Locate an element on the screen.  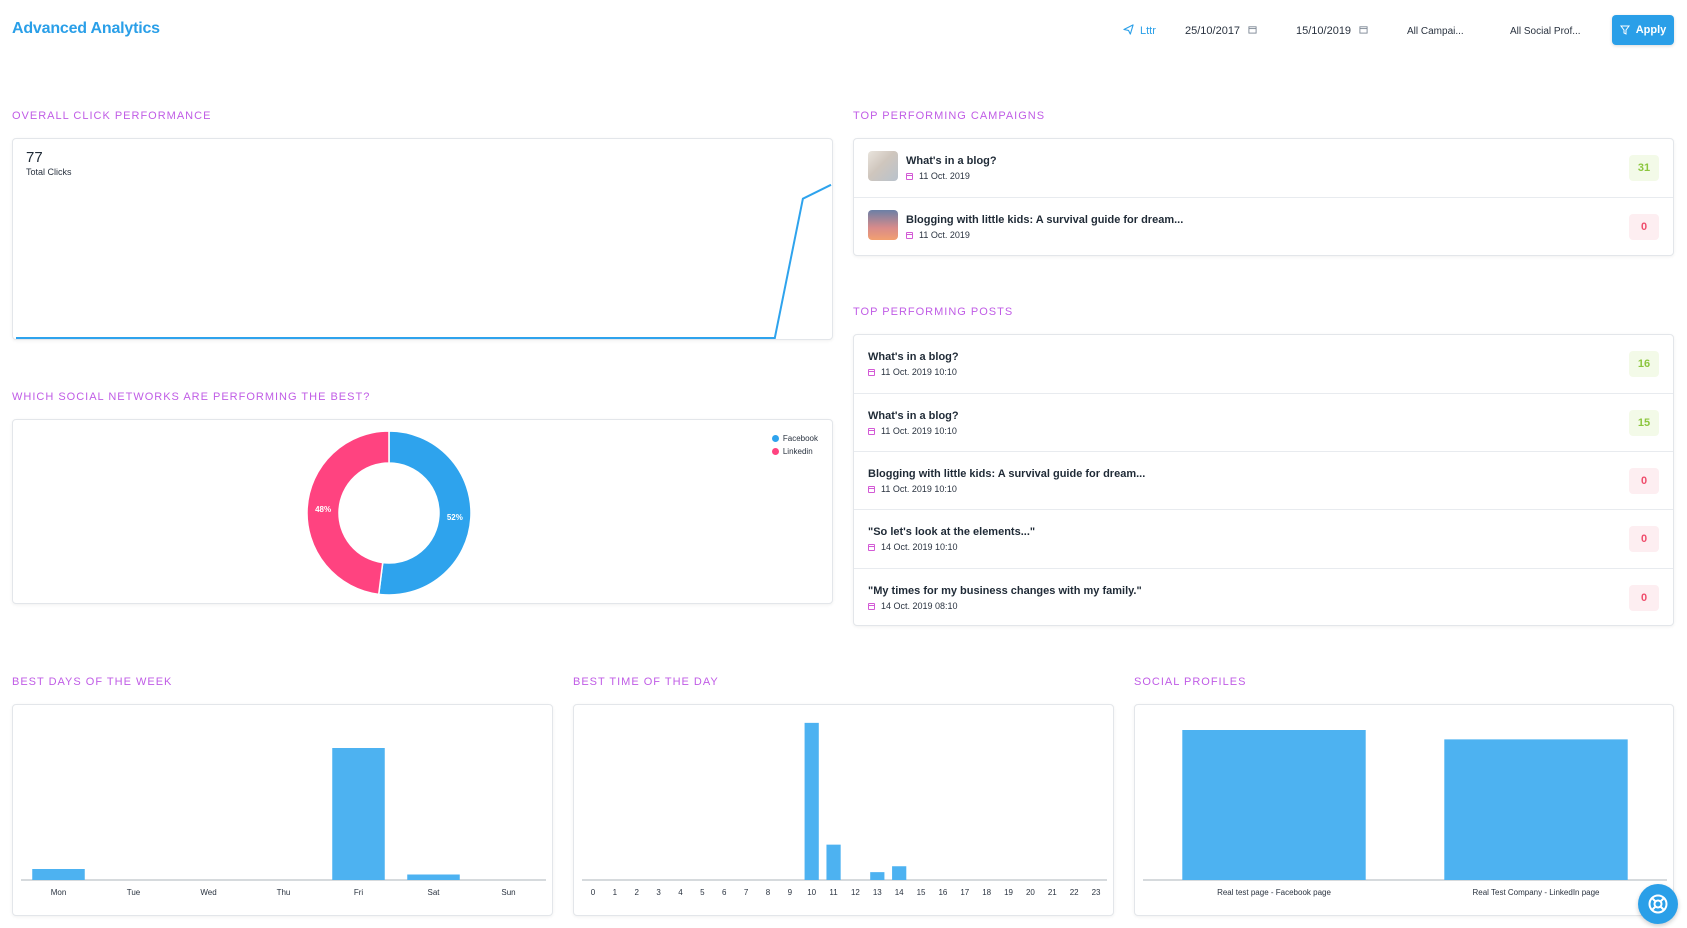
times-card: 0 1 2 3 4 5 6 7 8 9 10 11 12 13 14 15 16 17 18 19 20 21 22 23 is located at coordinates (843, 810).